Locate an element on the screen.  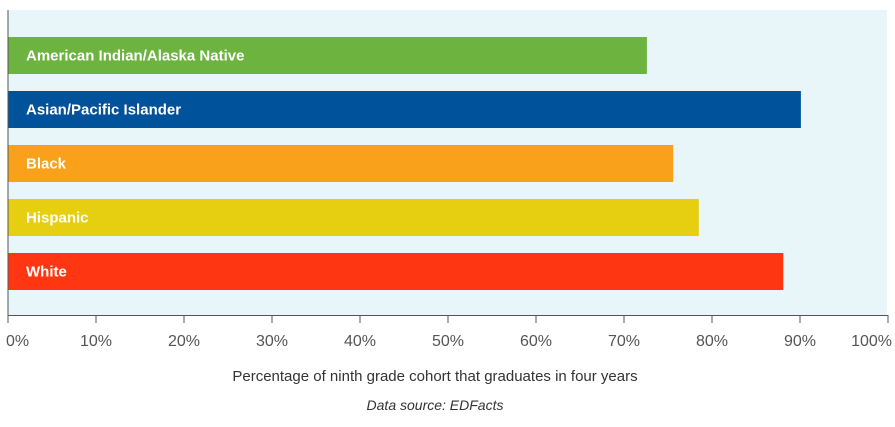
x-tick-label: 50% is located at coordinates (448, 341).